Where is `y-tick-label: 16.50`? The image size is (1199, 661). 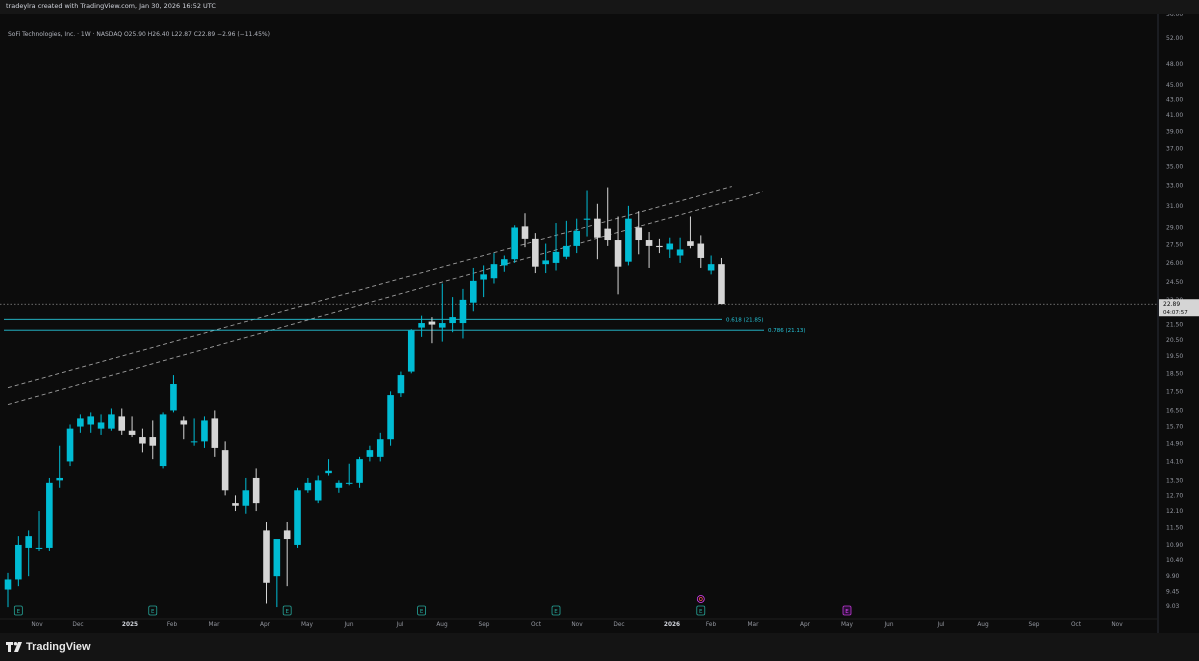
y-tick-label: 16.50 is located at coordinates (1174, 410).